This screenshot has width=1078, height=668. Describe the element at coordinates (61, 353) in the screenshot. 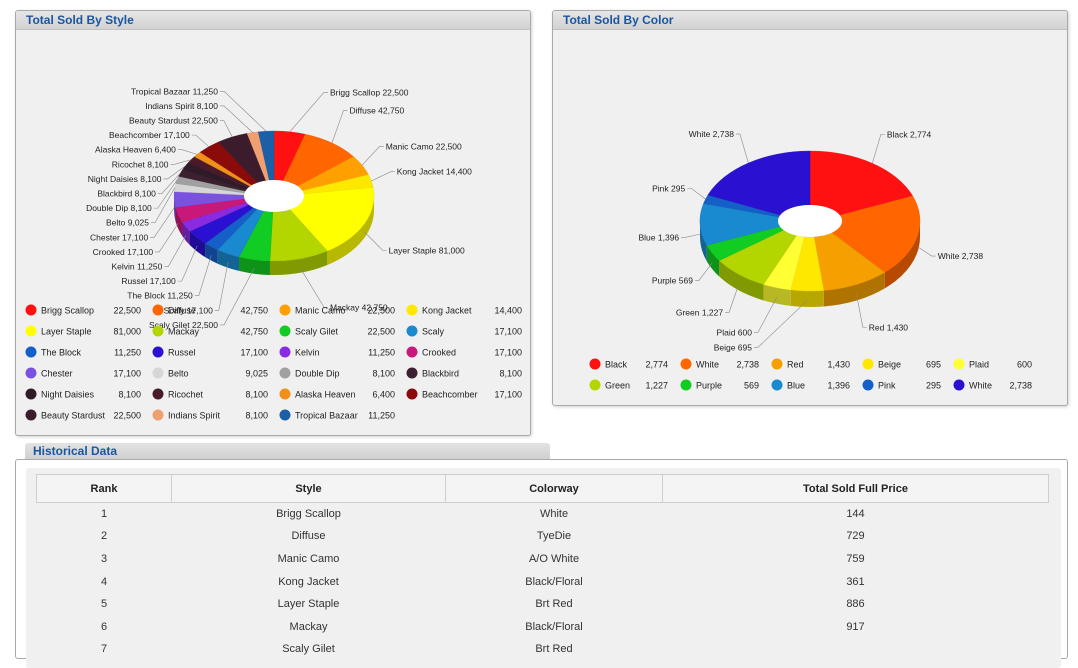

I see `legend-label: The Block` at that location.